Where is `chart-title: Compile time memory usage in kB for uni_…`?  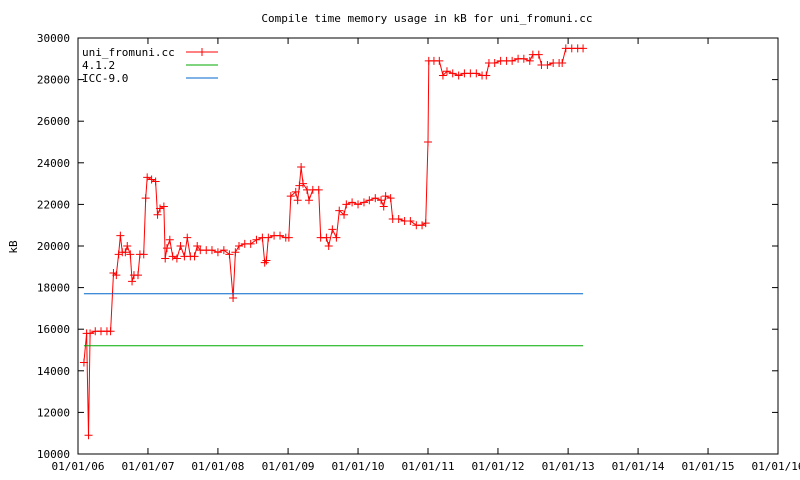
chart-title: Compile time memory usage in kB for uni_… is located at coordinates (426, 18).